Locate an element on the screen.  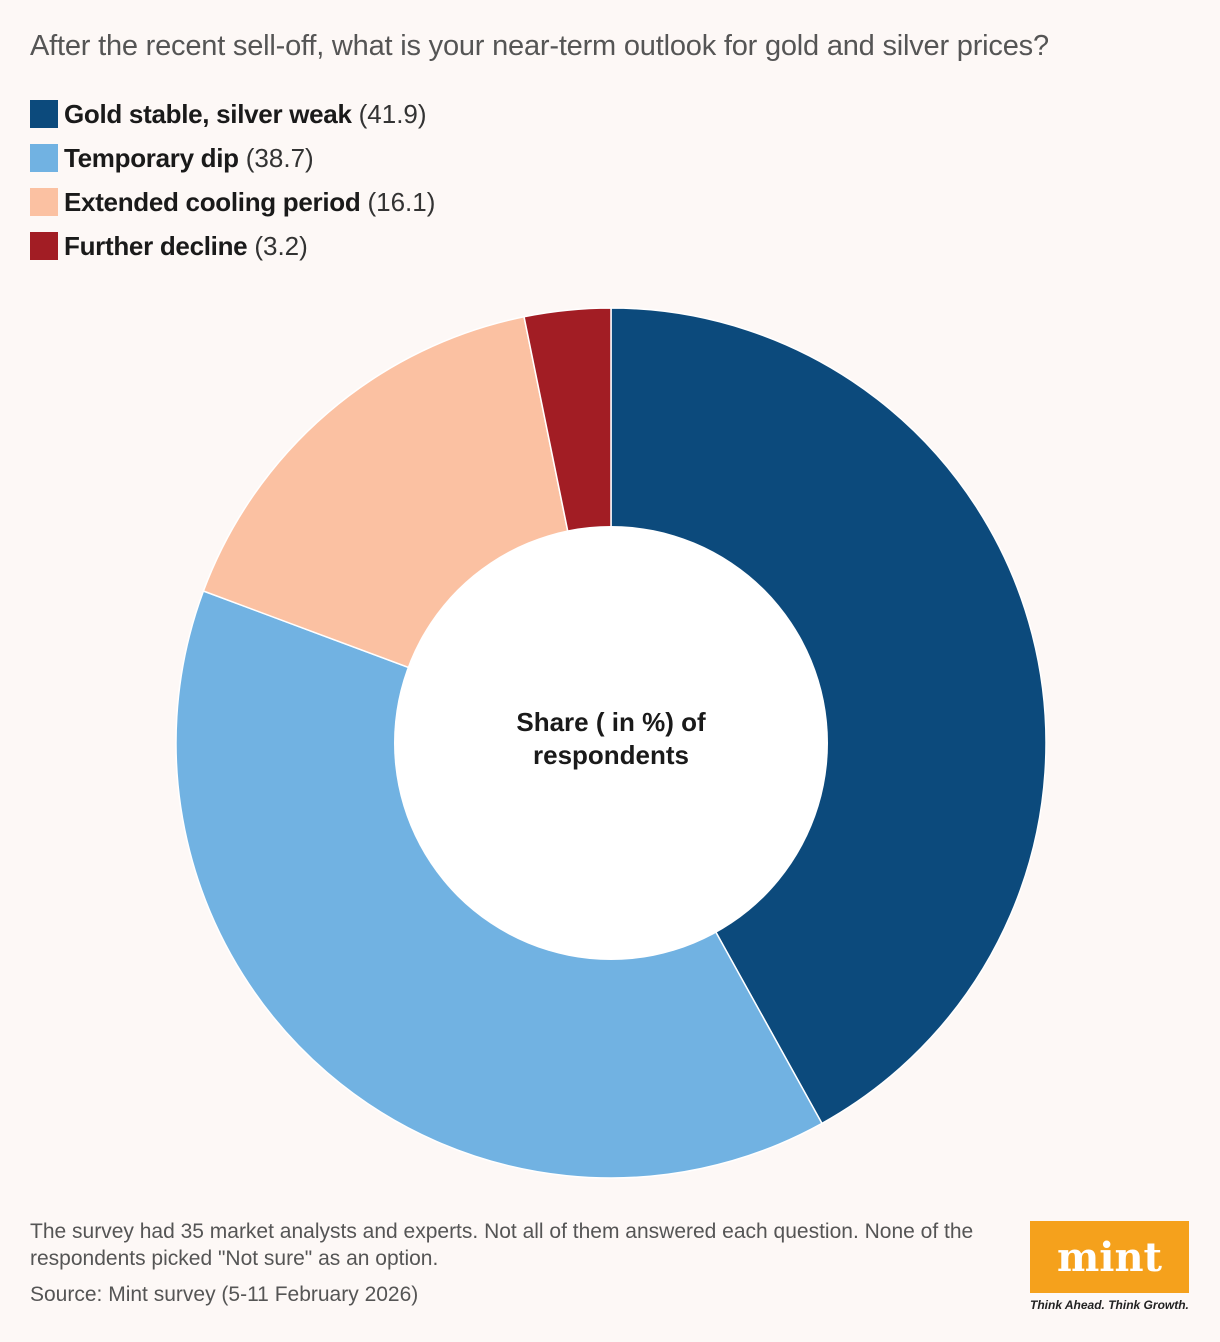
legend-label: Gold stable, silver weak is located at coordinates (208, 113).